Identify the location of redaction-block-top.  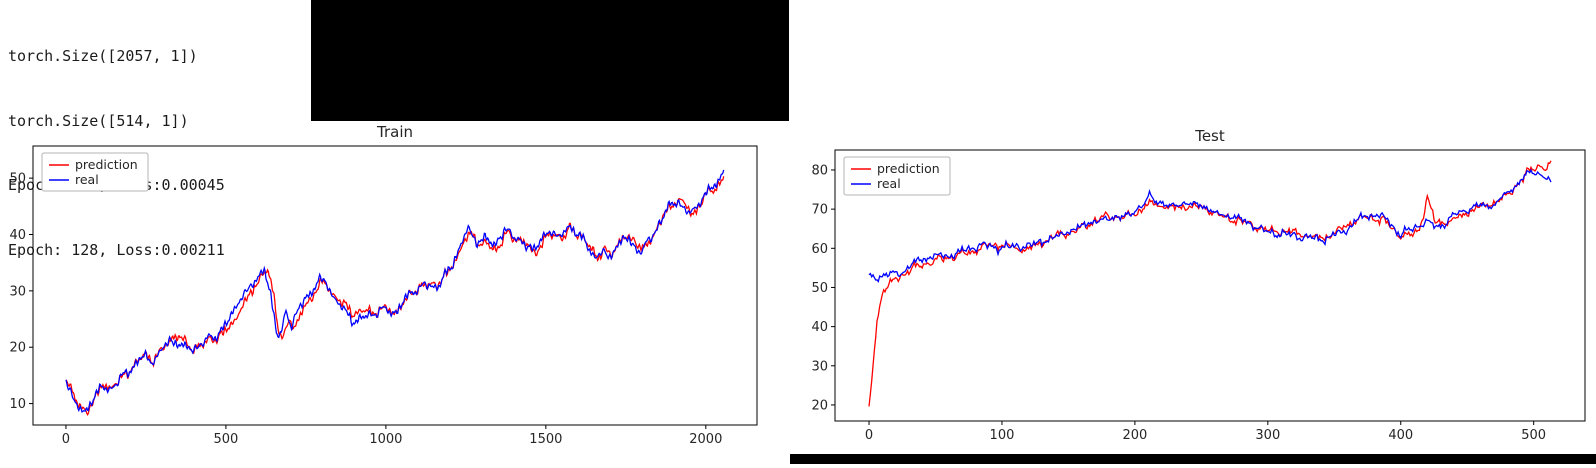
(550, 60).